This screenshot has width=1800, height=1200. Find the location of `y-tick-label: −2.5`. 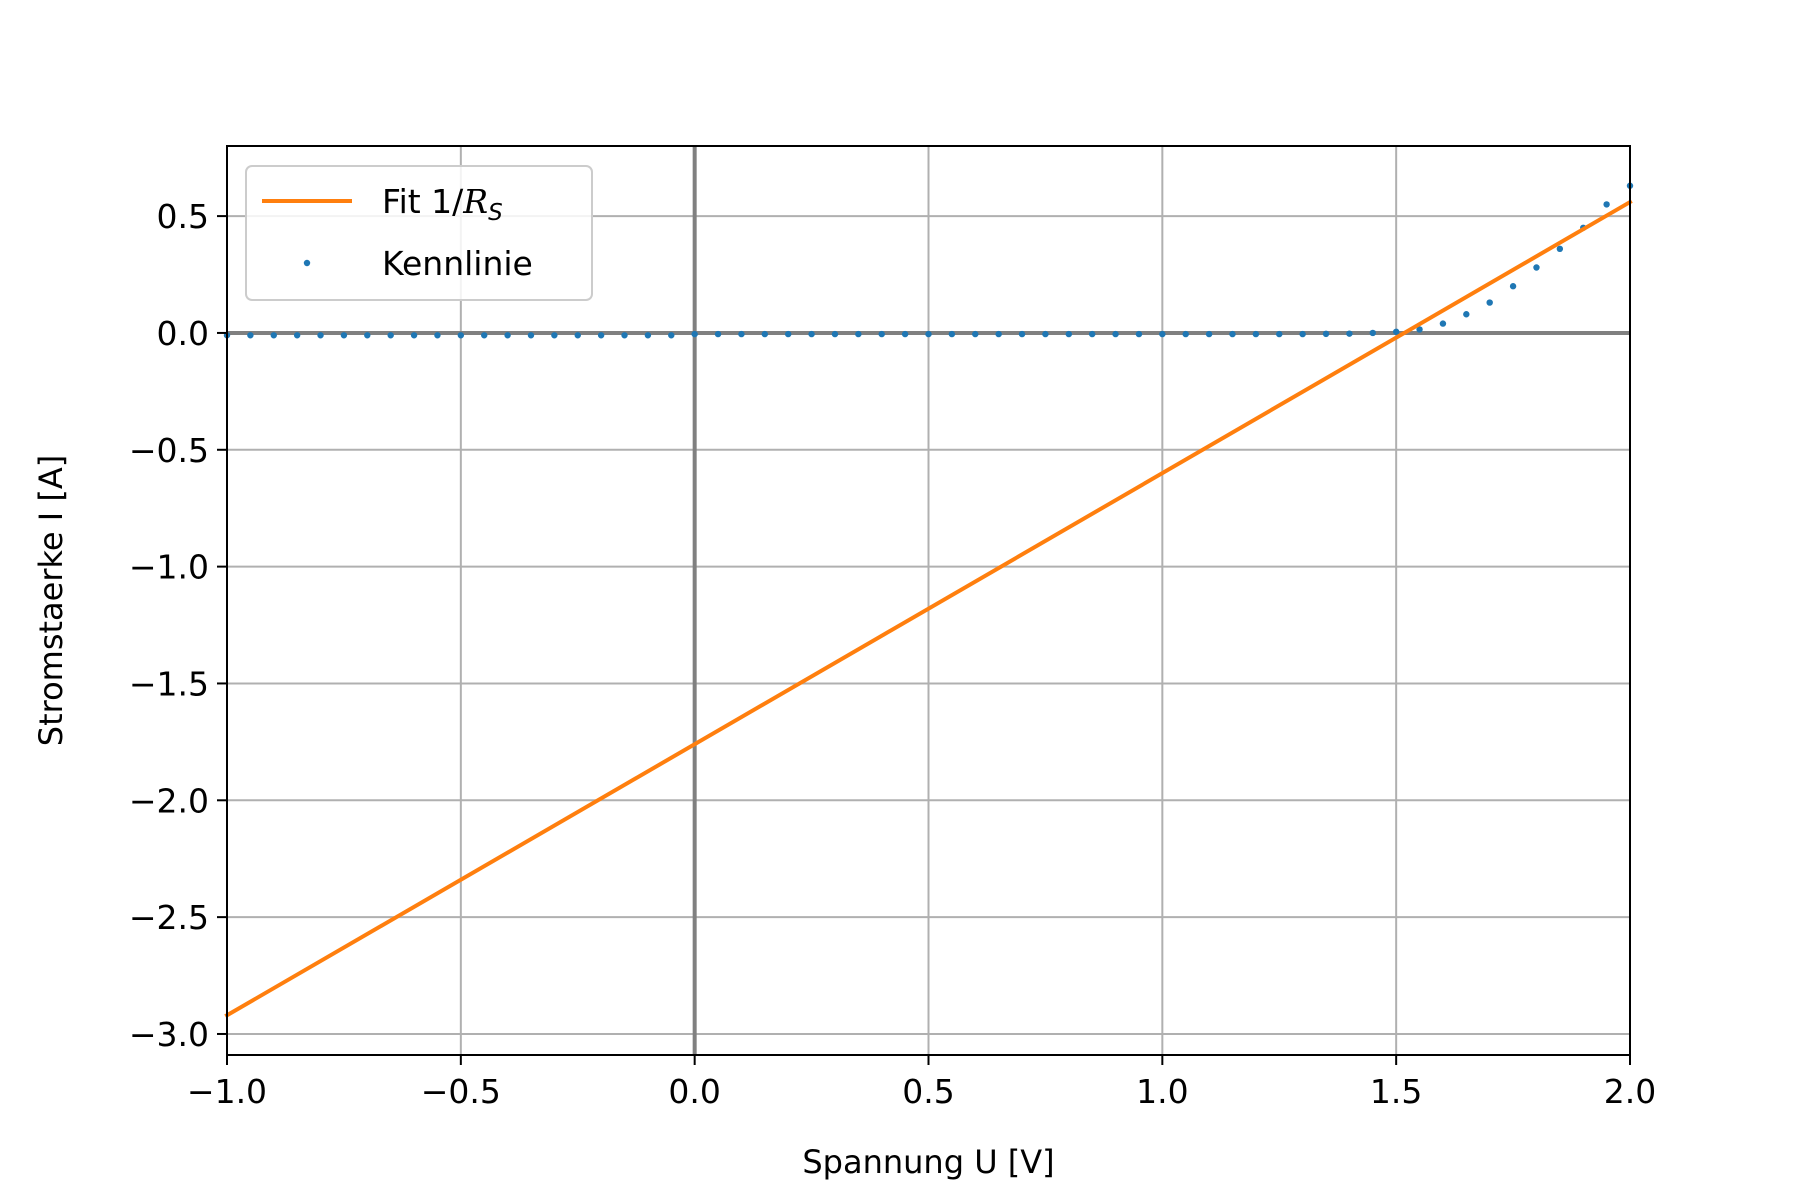

y-tick-label: −2.5 is located at coordinates (169, 917).